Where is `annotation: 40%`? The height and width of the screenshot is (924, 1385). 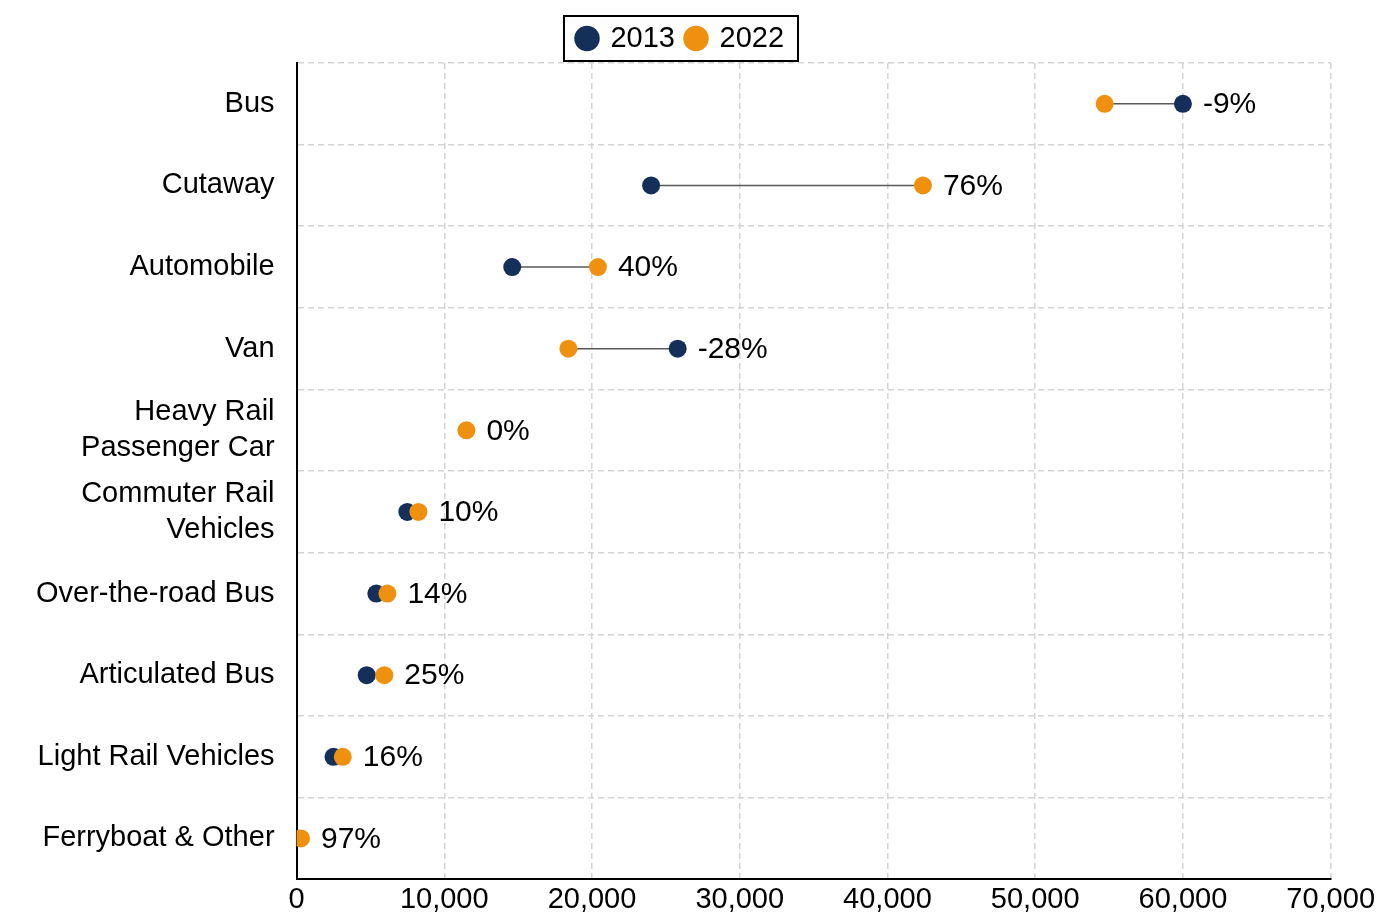
annotation: 40% is located at coordinates (647, 266).